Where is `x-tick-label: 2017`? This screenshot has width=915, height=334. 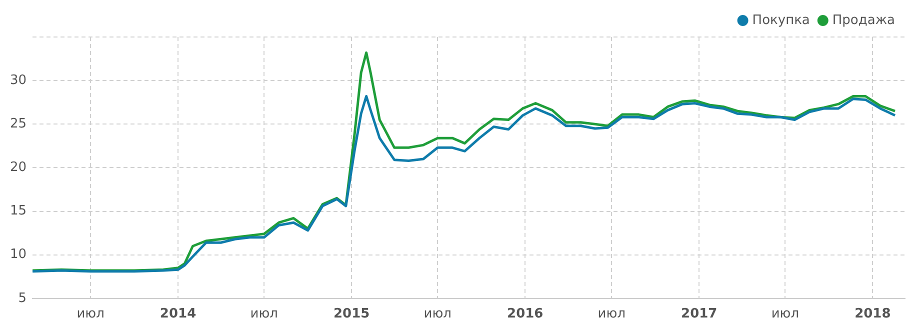
x-tick-label: 2017 is located at coordinates (699, 314).